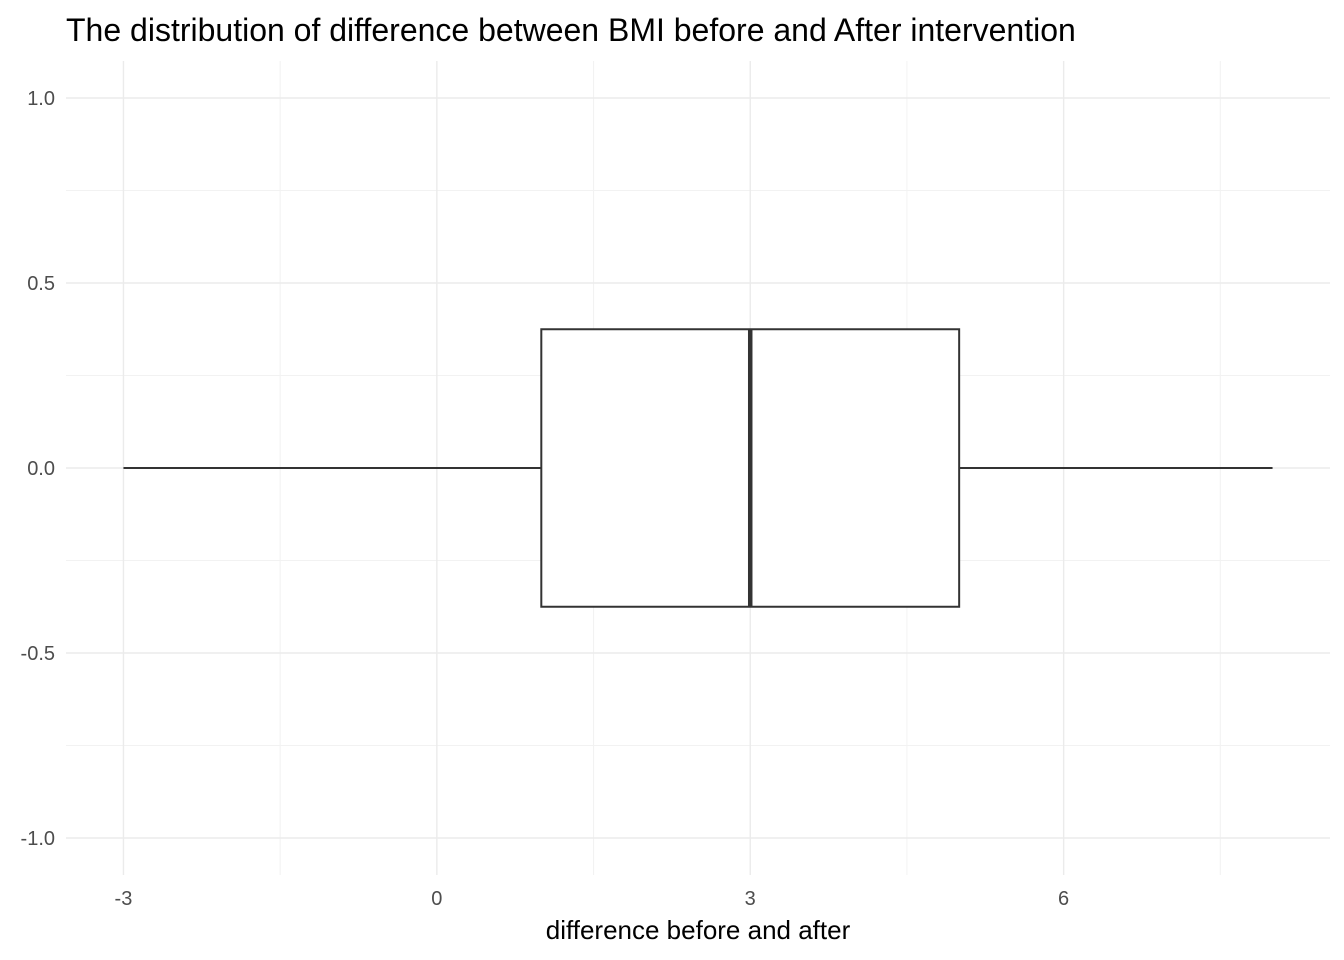 The width and height of the screenshot is (1344, 960). Describe the element at coordinates (750, 899) in the screenshot. I see `x-tick-label: 3` at that location.